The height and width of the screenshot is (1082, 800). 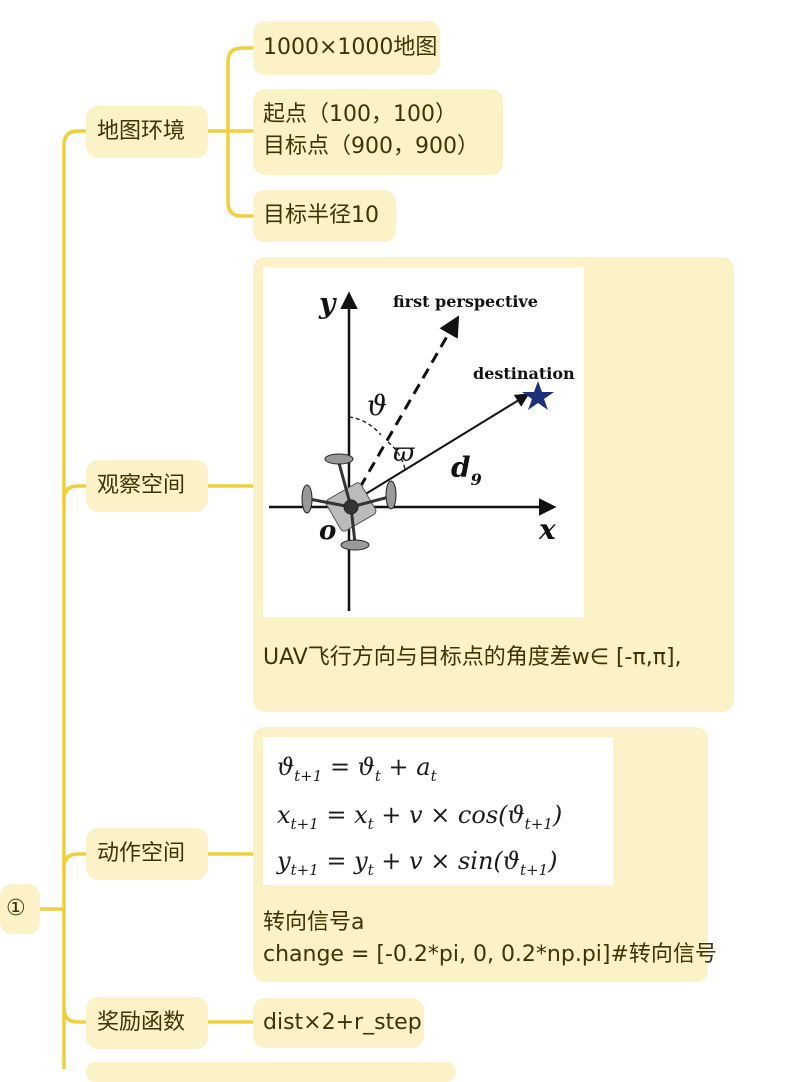 I want to click on branch-observation-space: 观察空间, so click(x=147, y=486).